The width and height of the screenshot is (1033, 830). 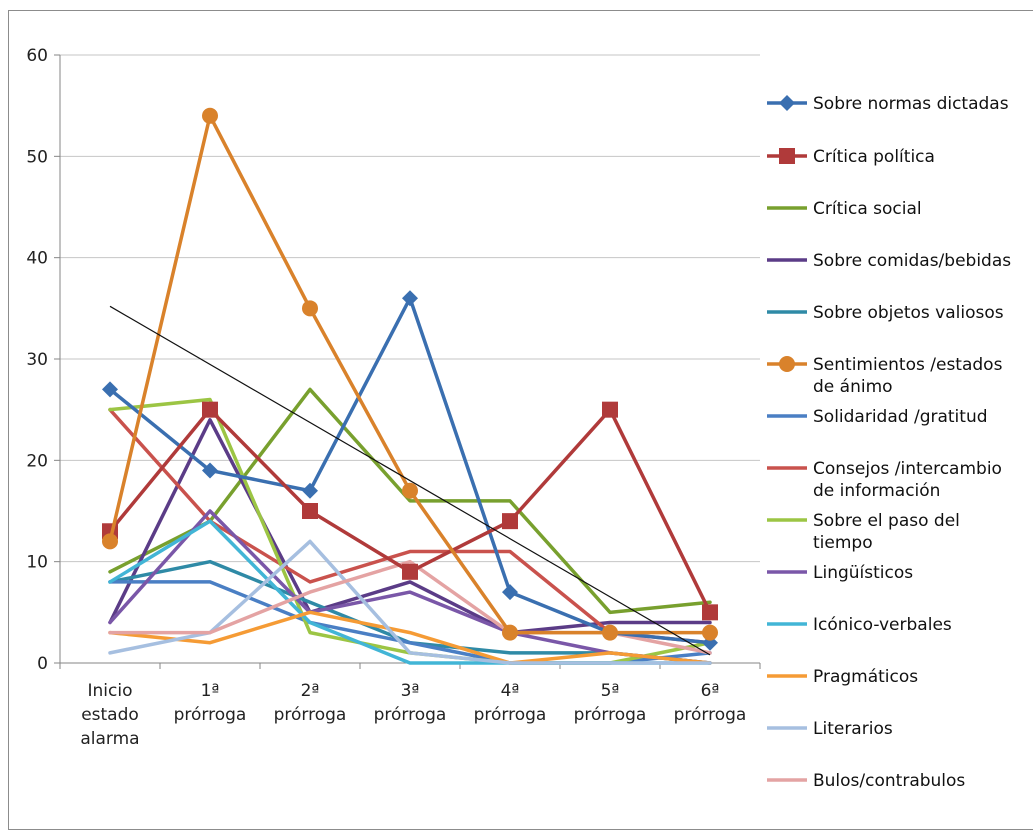 I want to click on x-tick-label-line: 1ª, so click(x=210, y=691).